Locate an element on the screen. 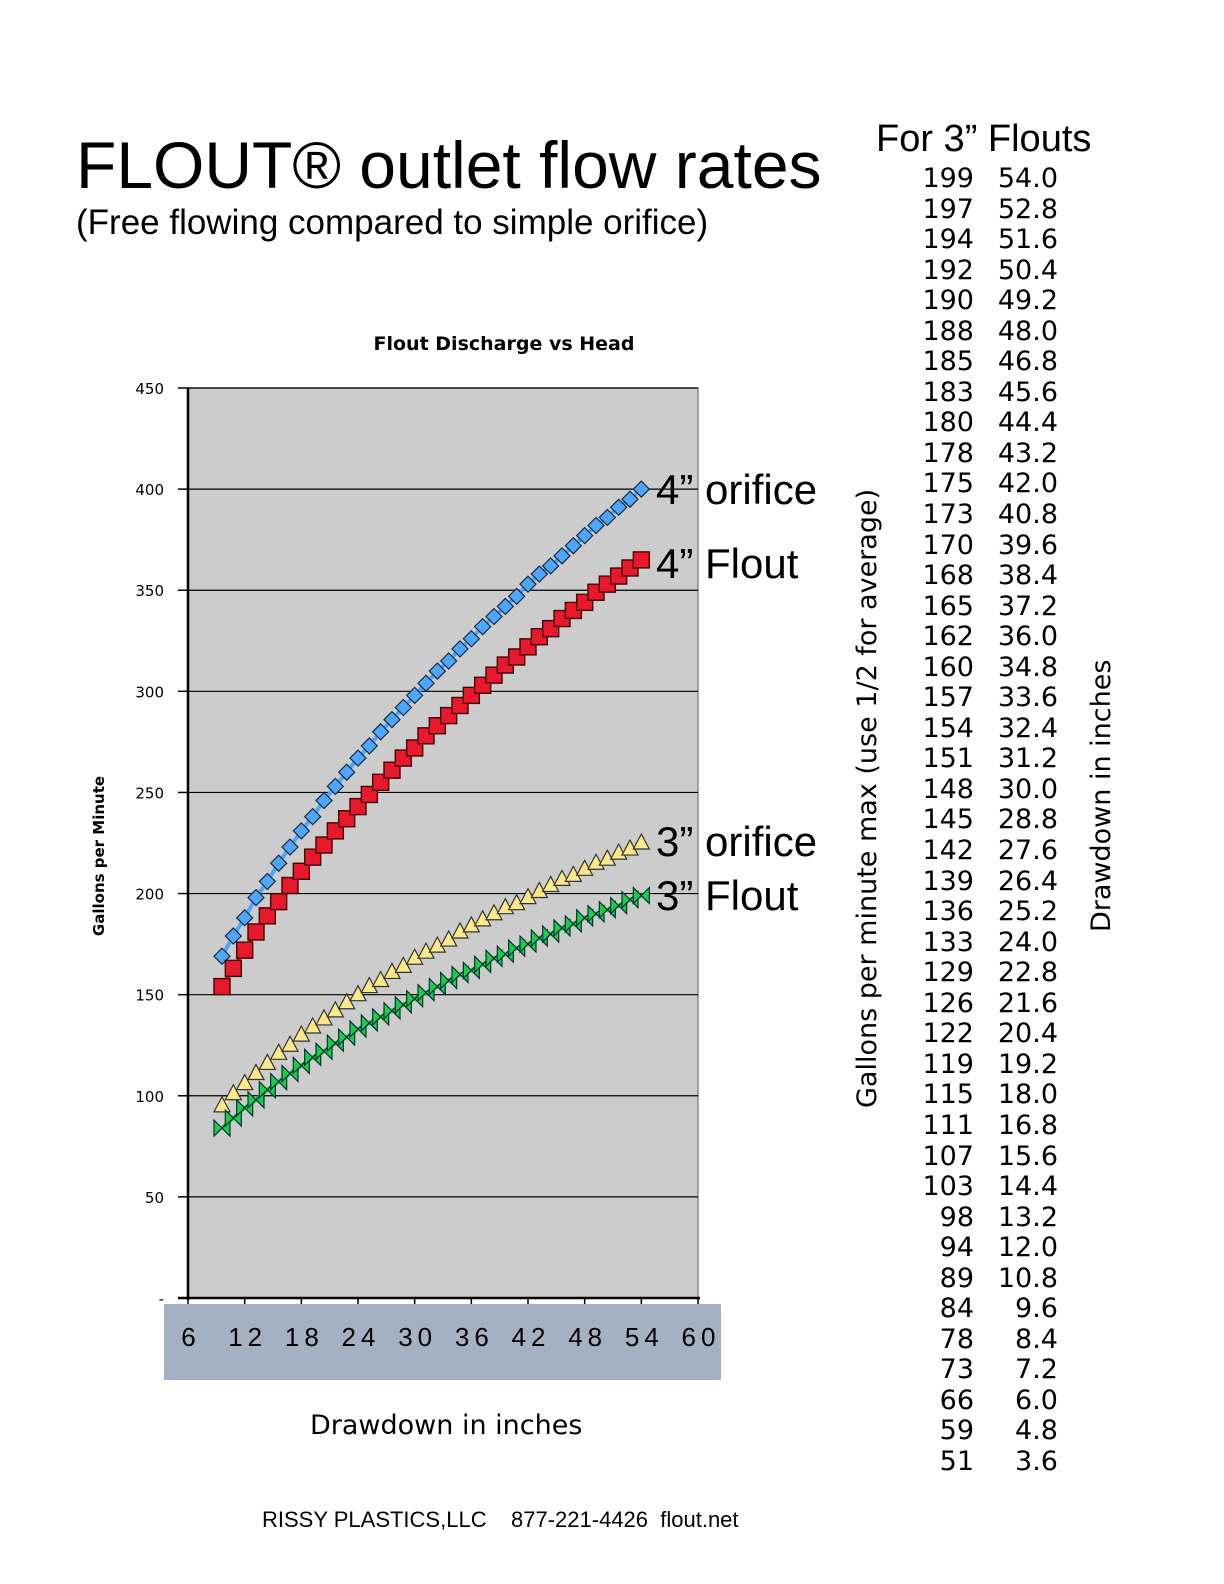 This screenshot has width=1224, height=1584. drawdown-cell: 32.4 is located at coordinates (1027, 728).